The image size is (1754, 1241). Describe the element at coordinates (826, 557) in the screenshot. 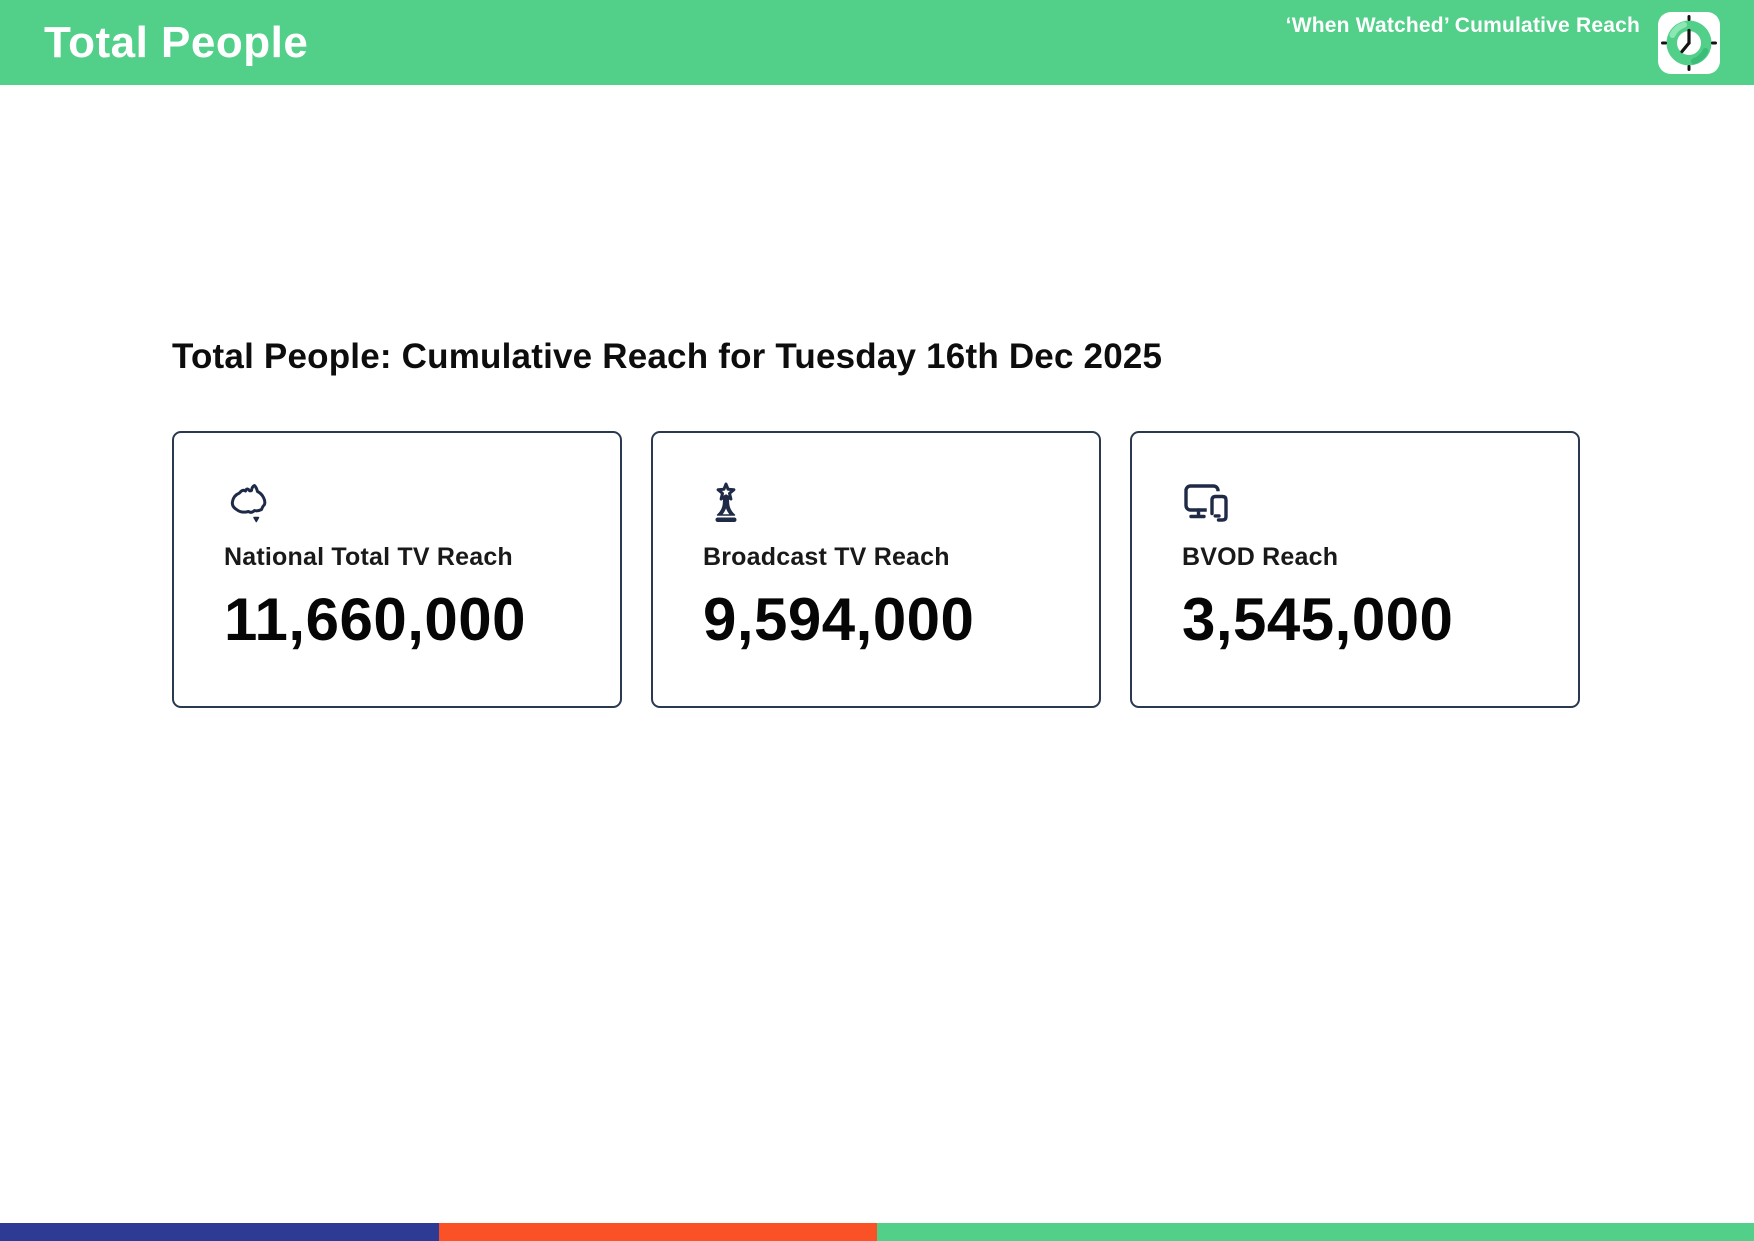

I see `kpi-label: Broadcast TV Reach` at that location.